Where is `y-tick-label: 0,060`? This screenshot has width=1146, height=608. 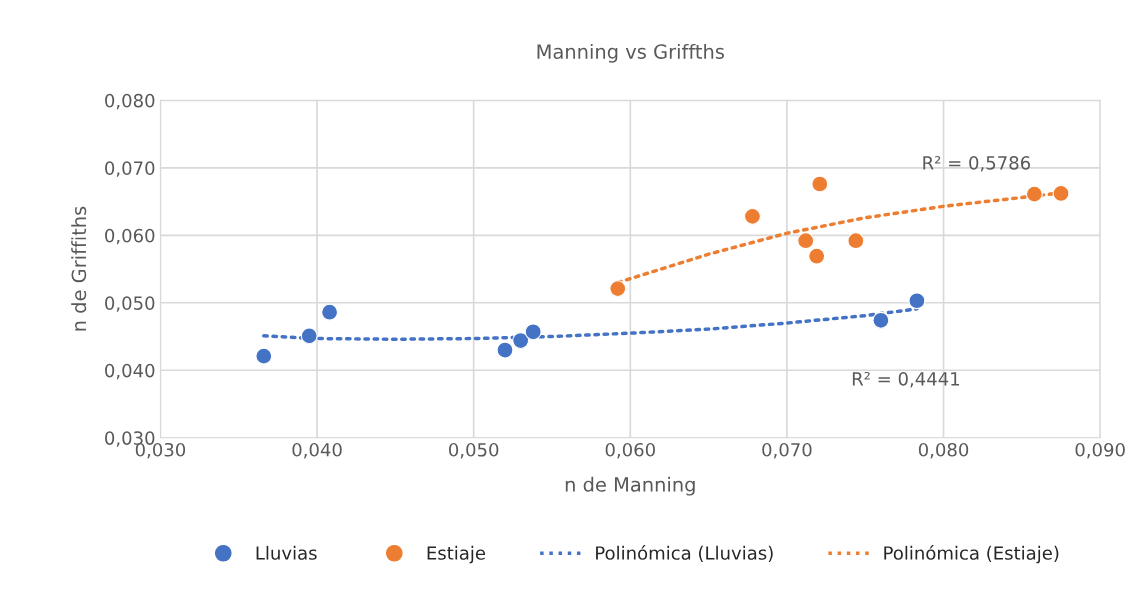
y-tick-label: 0,060 is located at coordinates (130, 236).